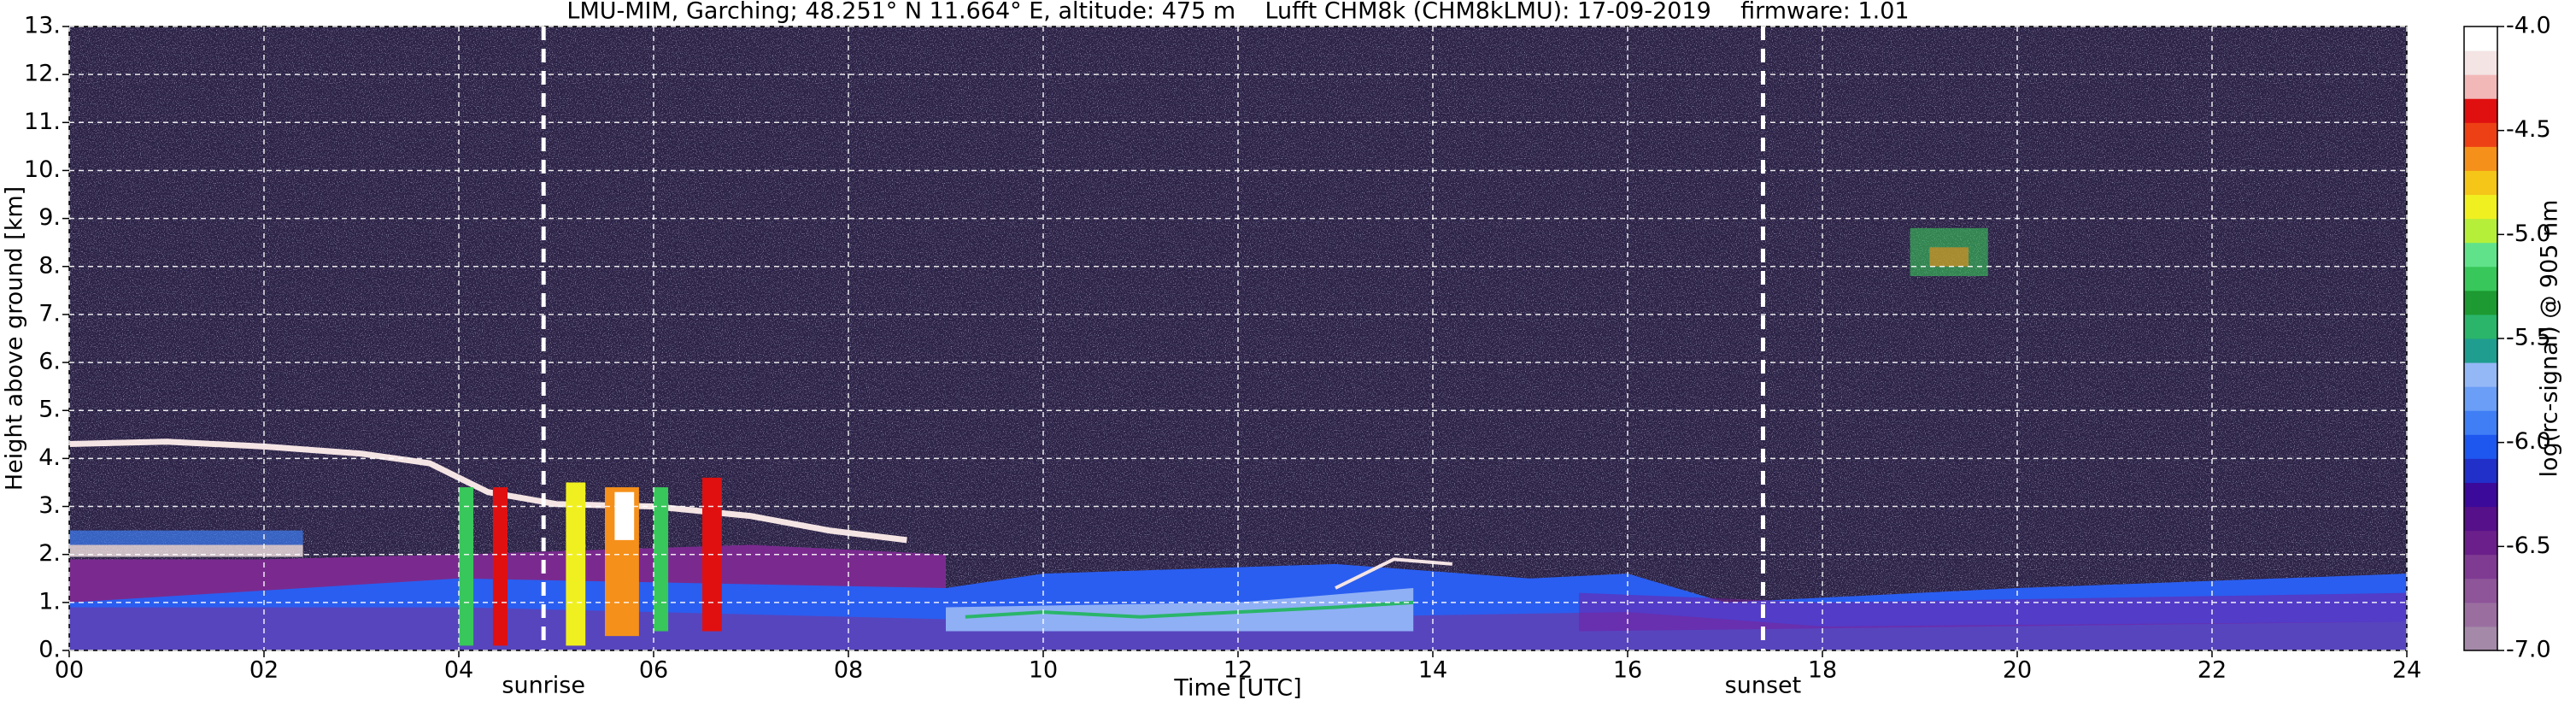 This screenshot has height=706, width=2576. Describe the element at coordinates (42, 74) in the screenshot. I see `y-tick-label: 12.` at that location.